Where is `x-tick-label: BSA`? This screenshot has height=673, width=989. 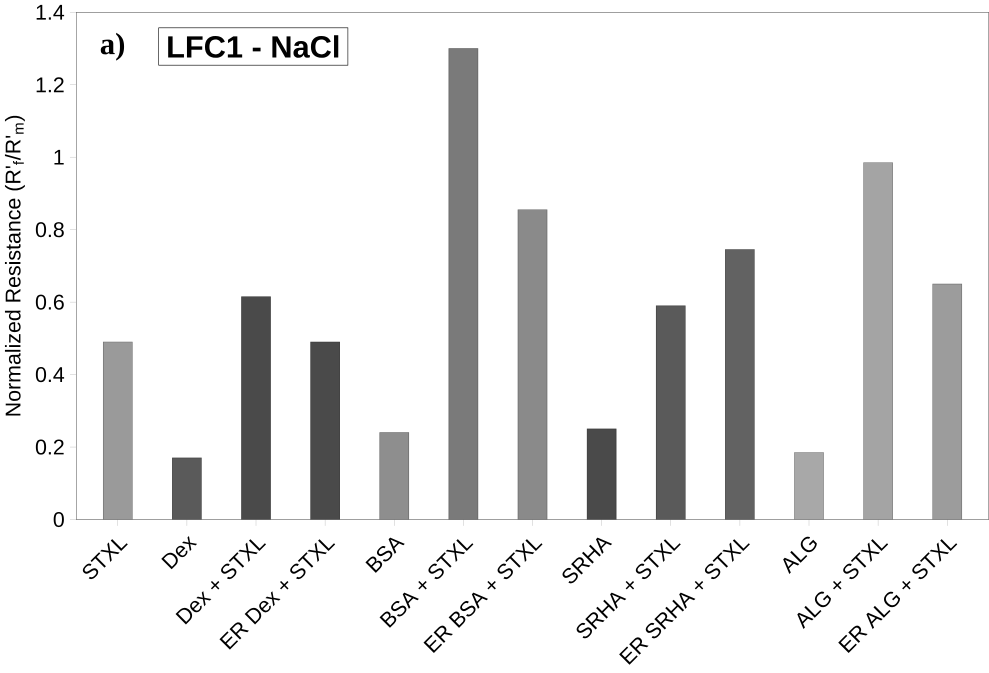 x-tick-label: BSA is located at coordinates (385, 555).